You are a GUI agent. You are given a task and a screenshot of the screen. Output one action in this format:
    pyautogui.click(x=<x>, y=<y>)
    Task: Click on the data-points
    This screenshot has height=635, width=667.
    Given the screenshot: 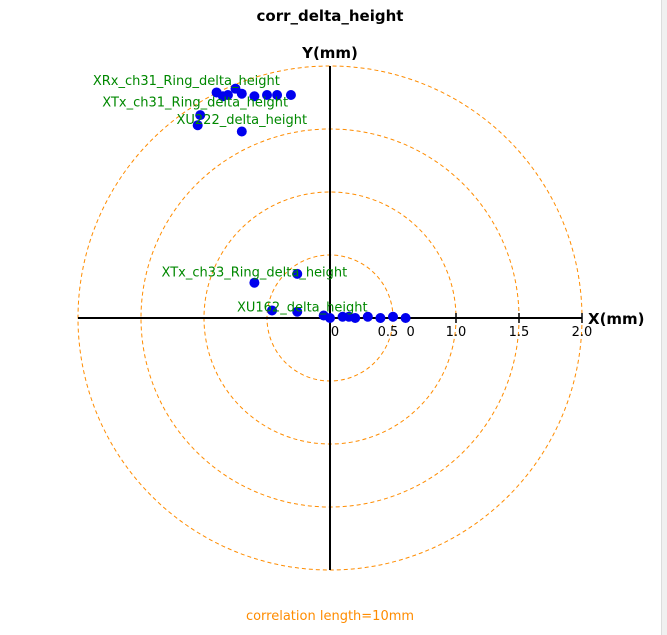 What is the action you would take?
    pyautogui.click(x=301, y=203)
    